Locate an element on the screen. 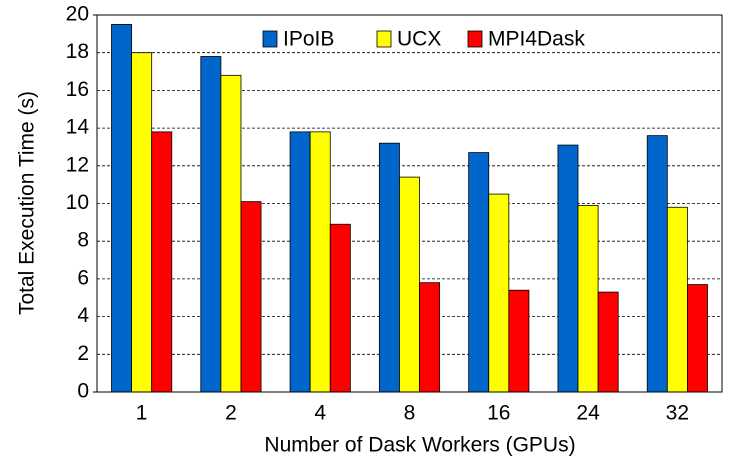 This screenshot has height=469, width=731. x-tick-label: 2 is located at coordinates (231, 413).